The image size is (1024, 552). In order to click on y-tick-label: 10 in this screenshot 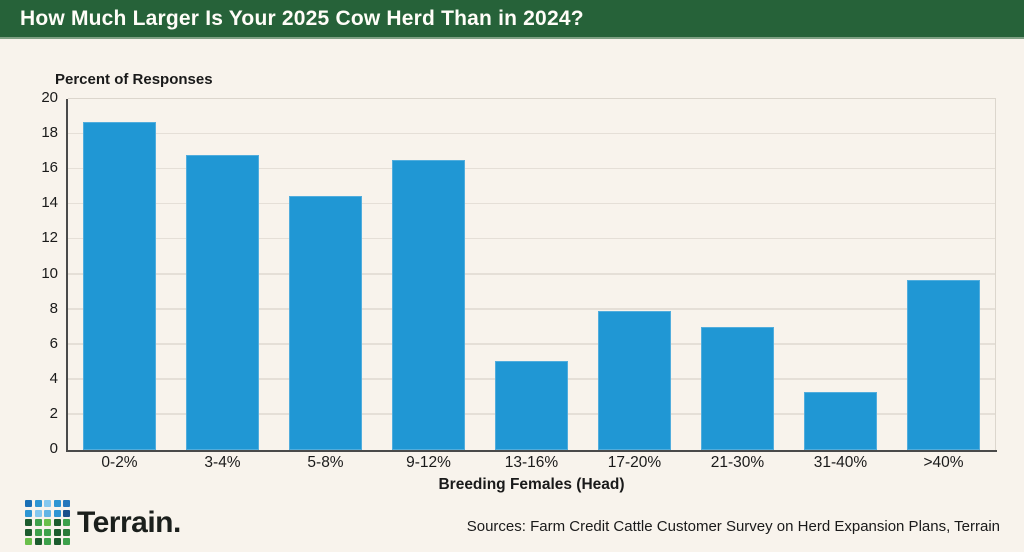, I will do `click(49, 273)`.